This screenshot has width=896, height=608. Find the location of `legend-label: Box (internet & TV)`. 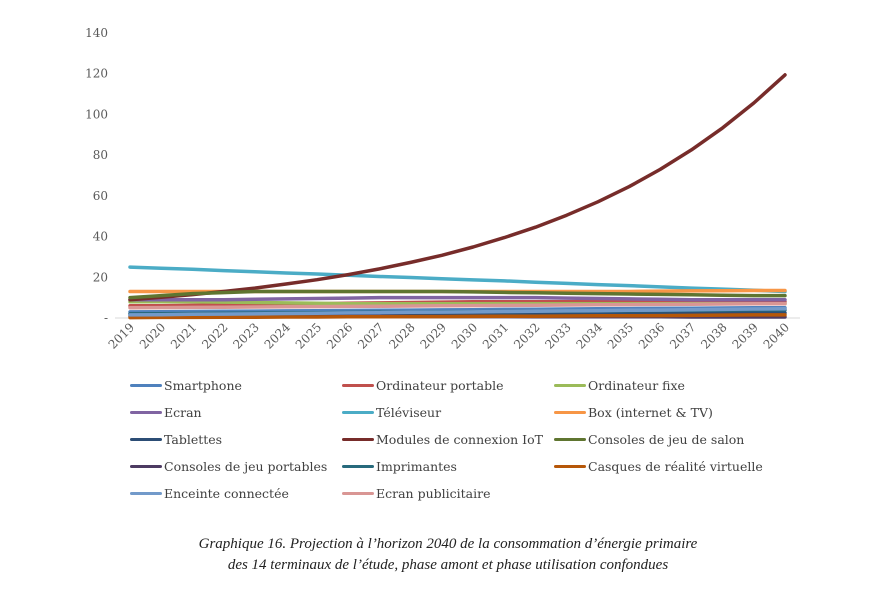

legend-label: Box (internet & TV) is located at coordinates (650, 412).